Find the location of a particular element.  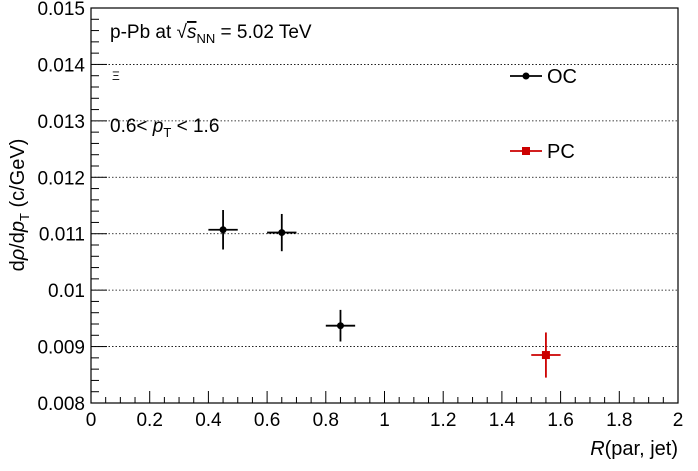

collision-system-label: p-Pb at √sNN = 5.02 TeV is located at coordinates (211, 34).